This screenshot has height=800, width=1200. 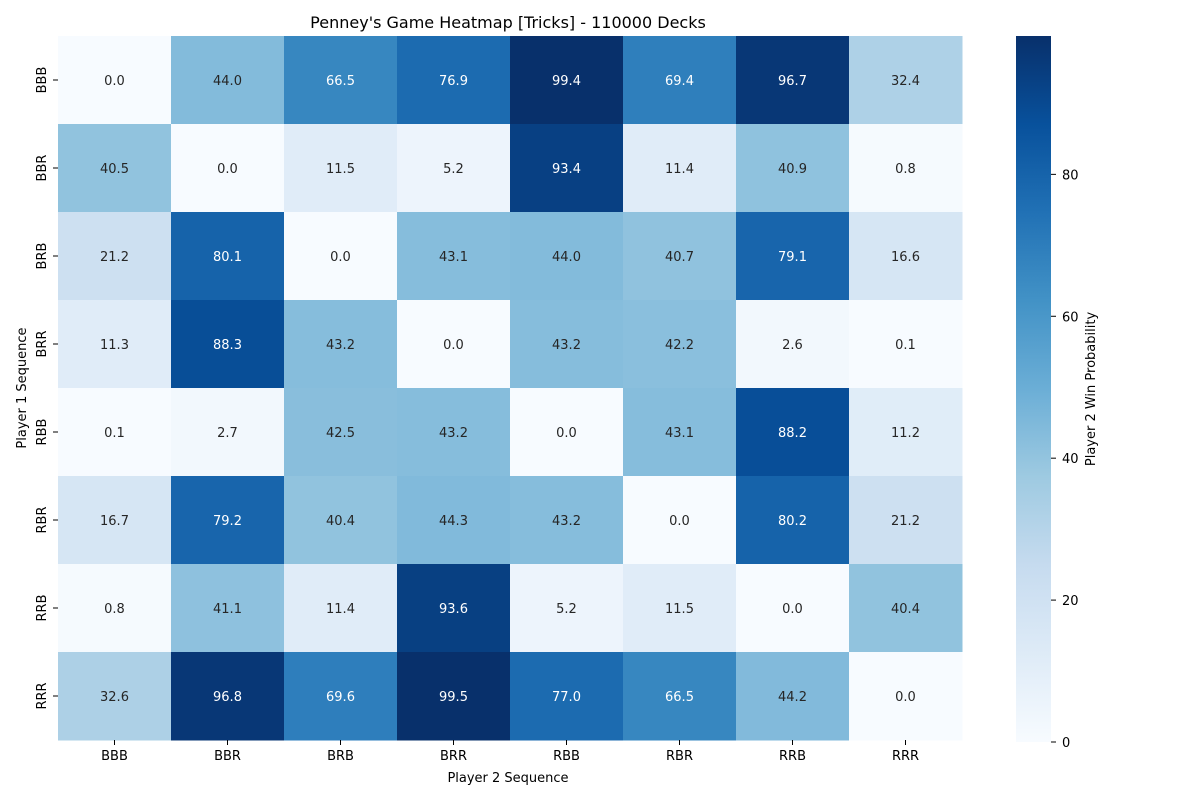 I want to click on cell-value-label: 11.3, so click(x=114, y=345).